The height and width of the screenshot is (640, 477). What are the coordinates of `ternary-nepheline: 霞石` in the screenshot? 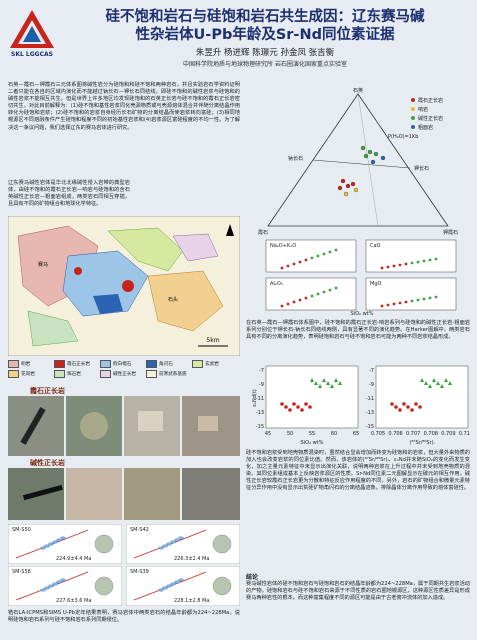 It's located at (263, 233).